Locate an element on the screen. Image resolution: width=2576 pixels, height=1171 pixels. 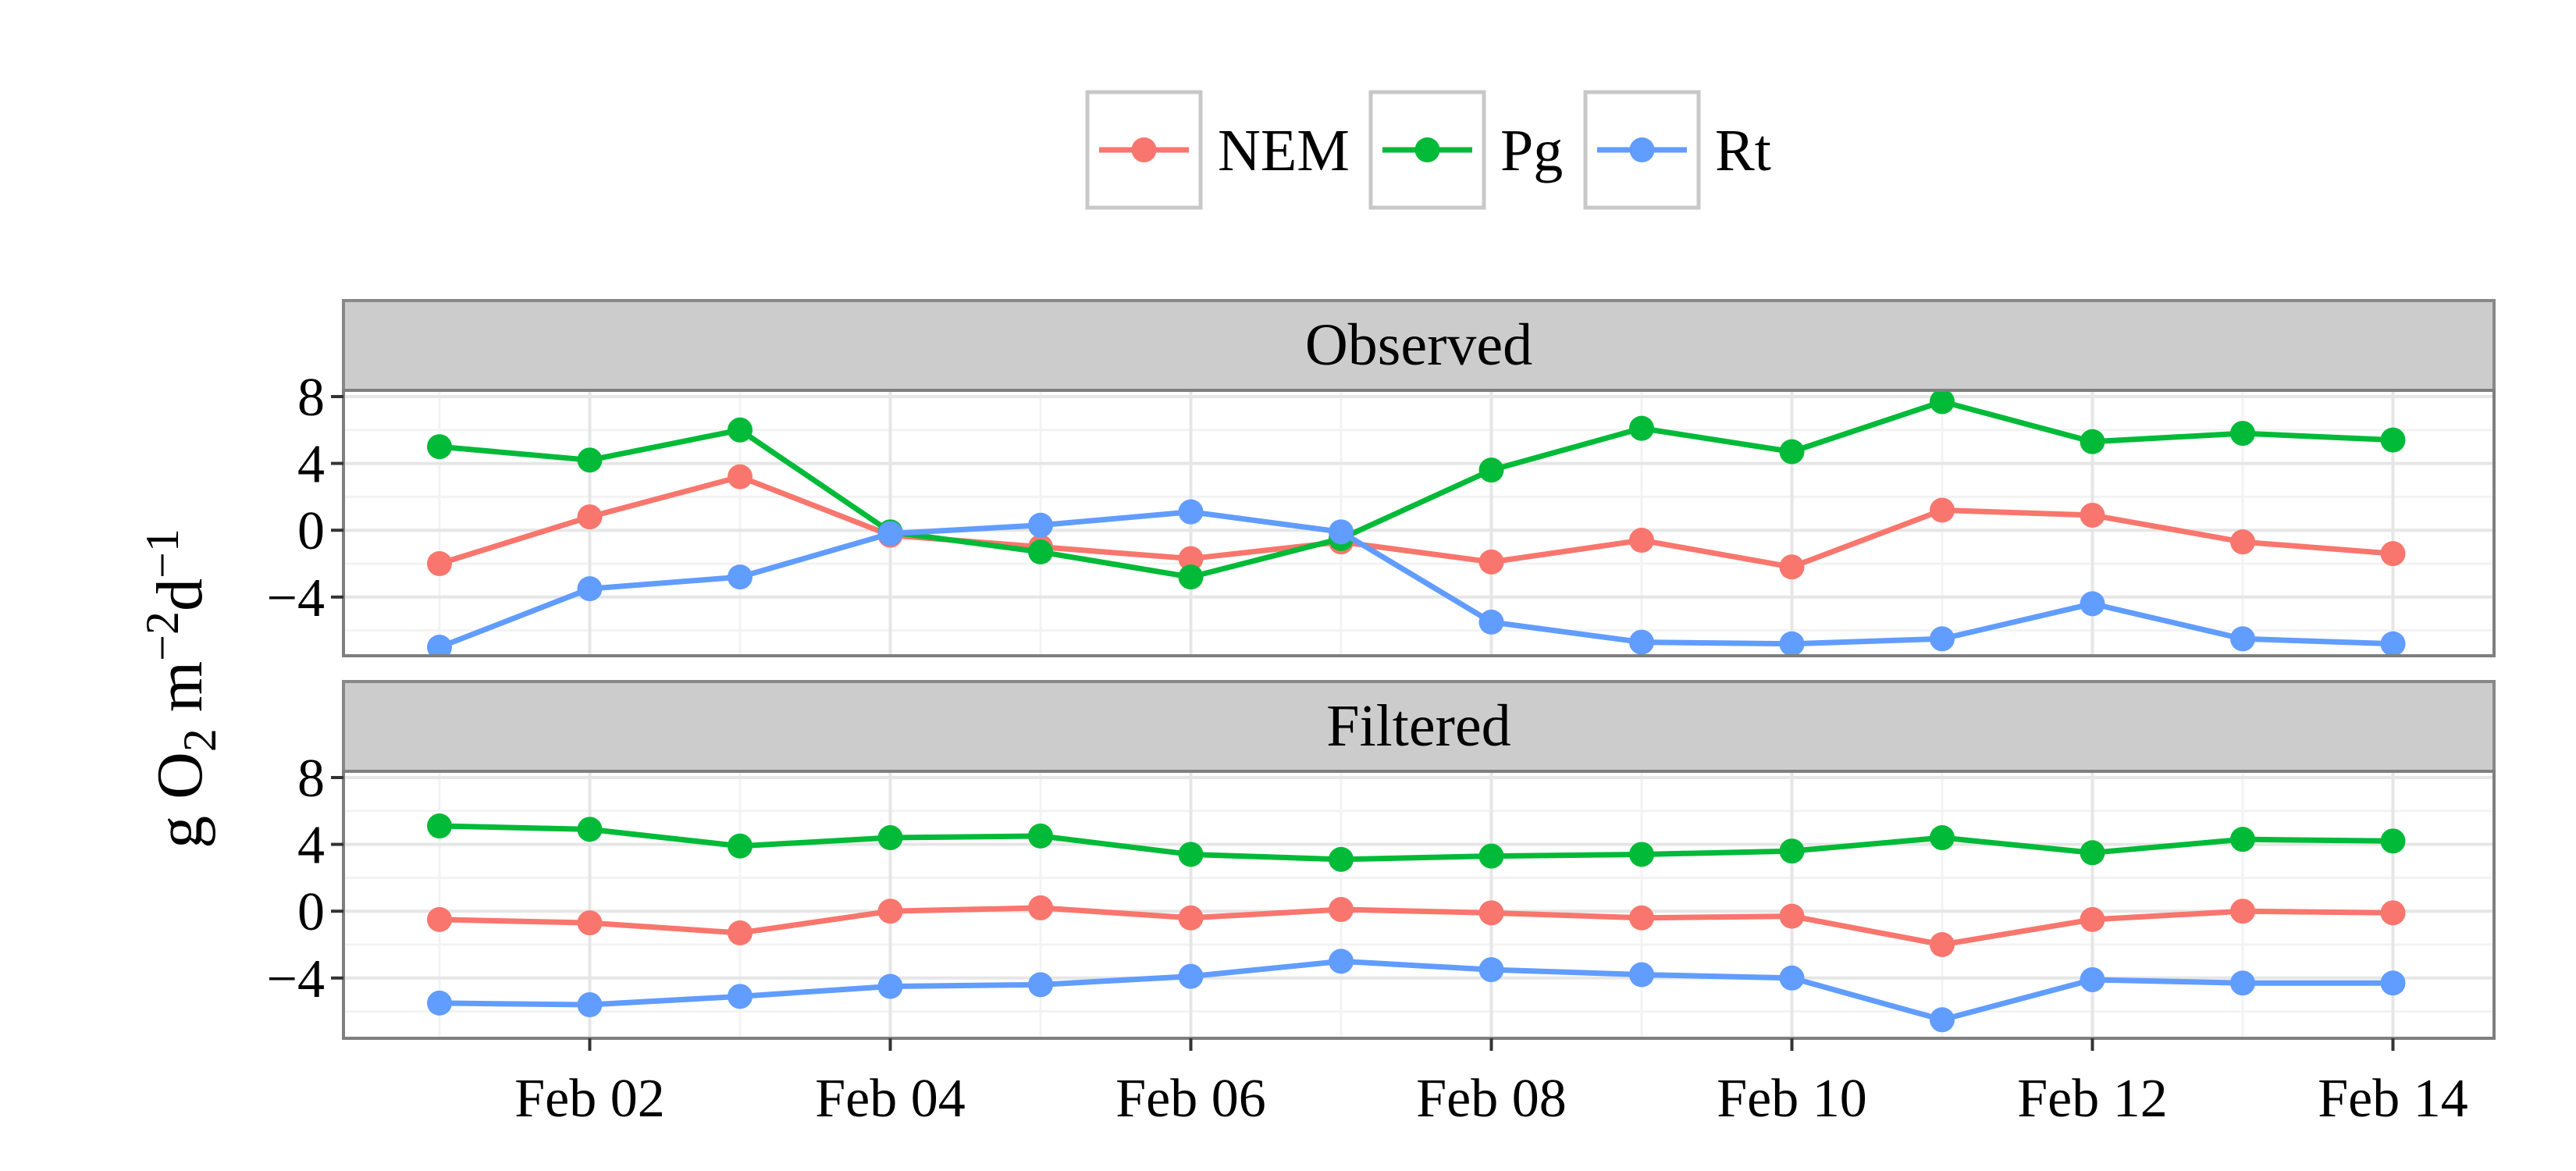
series-line-pg is located at coordinates (1416, 489).